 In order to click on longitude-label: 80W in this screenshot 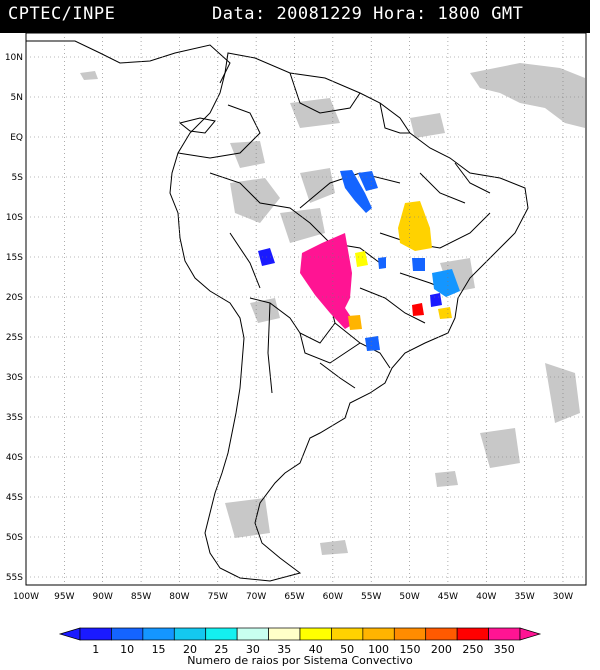, I will do `click(179, 597)`.